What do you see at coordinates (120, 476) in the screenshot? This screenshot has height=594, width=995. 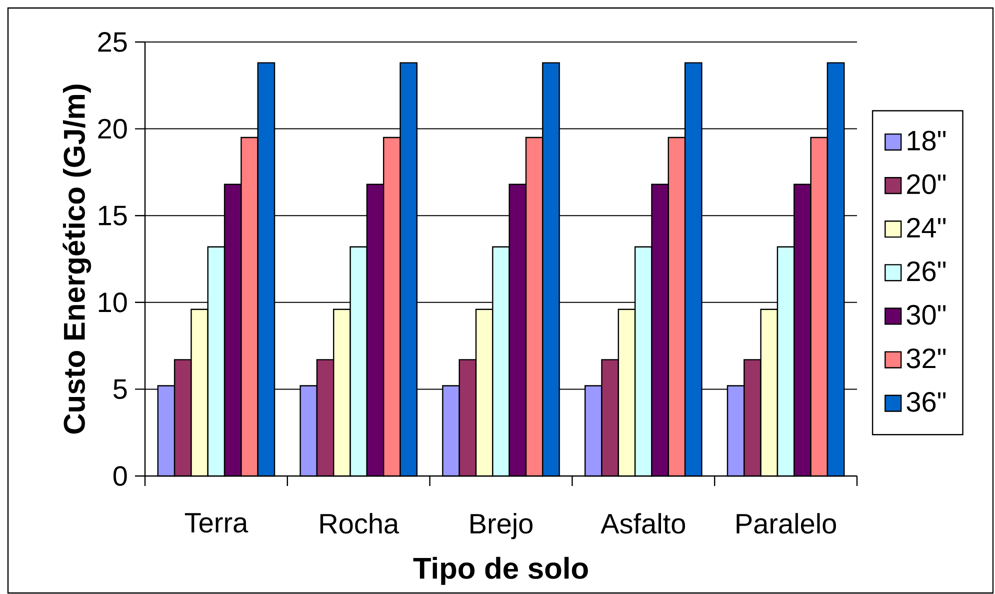 I see `y-tick-label: 0` at bounding box center [120, 476].